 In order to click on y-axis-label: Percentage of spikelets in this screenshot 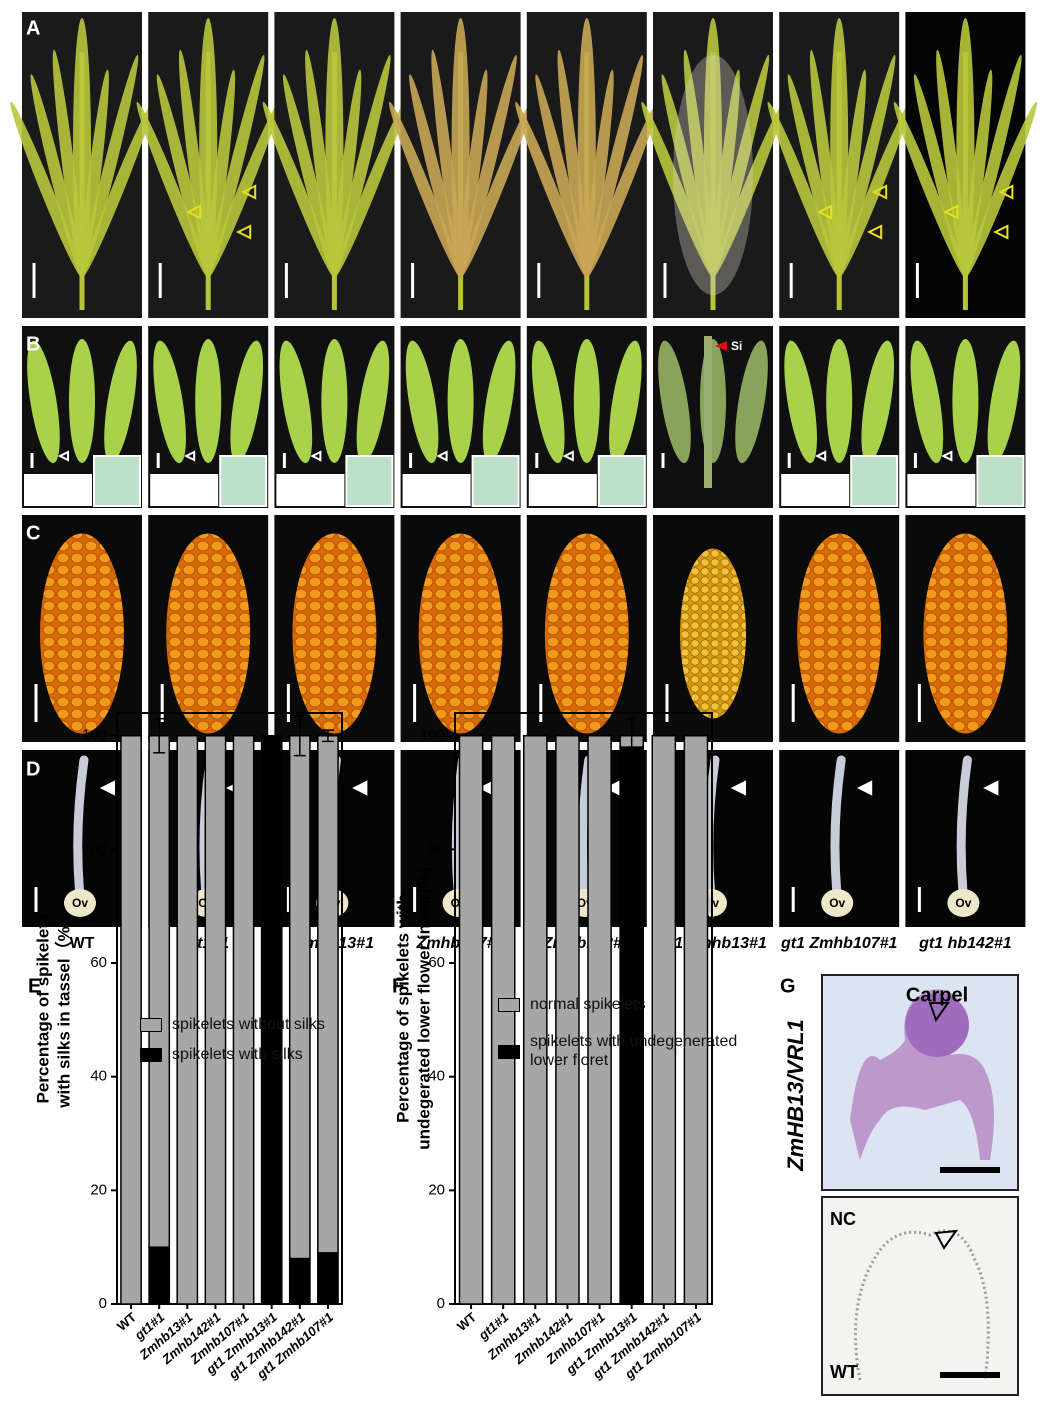, I will do `click(42, 1009)`.